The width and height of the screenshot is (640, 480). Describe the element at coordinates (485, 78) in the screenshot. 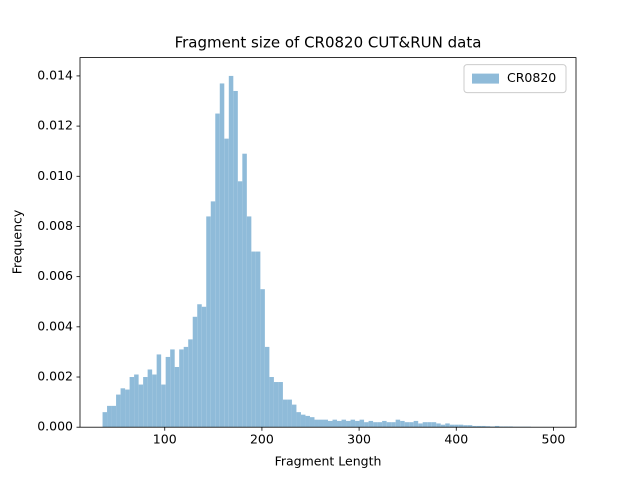

I see `legend-swatch` at that location.